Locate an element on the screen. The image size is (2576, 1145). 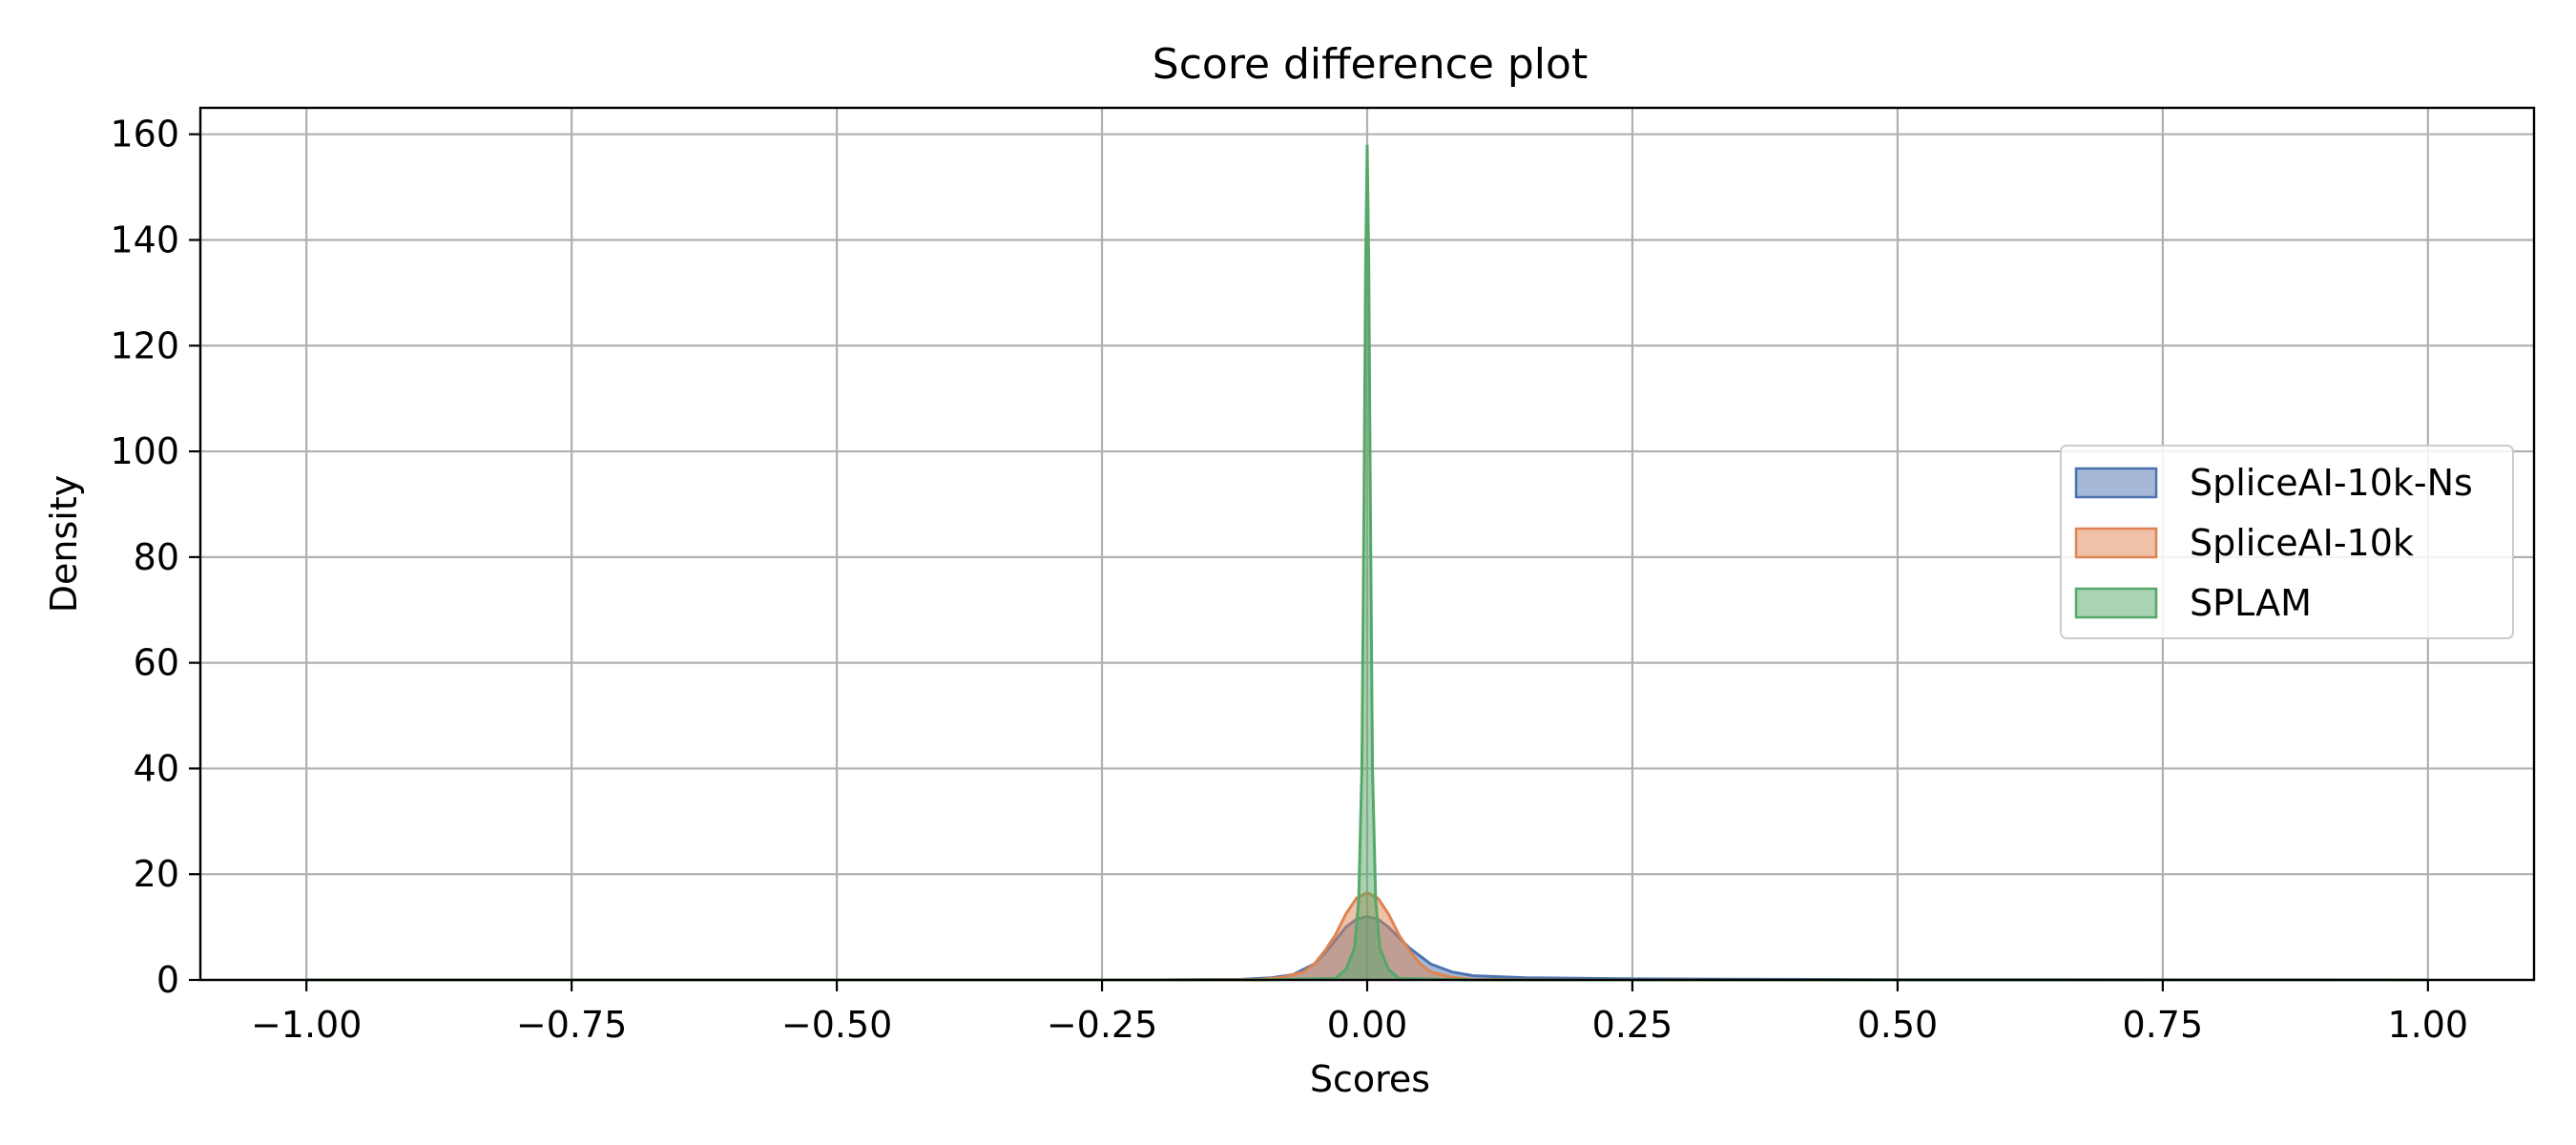
x-axis-label: Scores is located at coordinates (1370, 1079).